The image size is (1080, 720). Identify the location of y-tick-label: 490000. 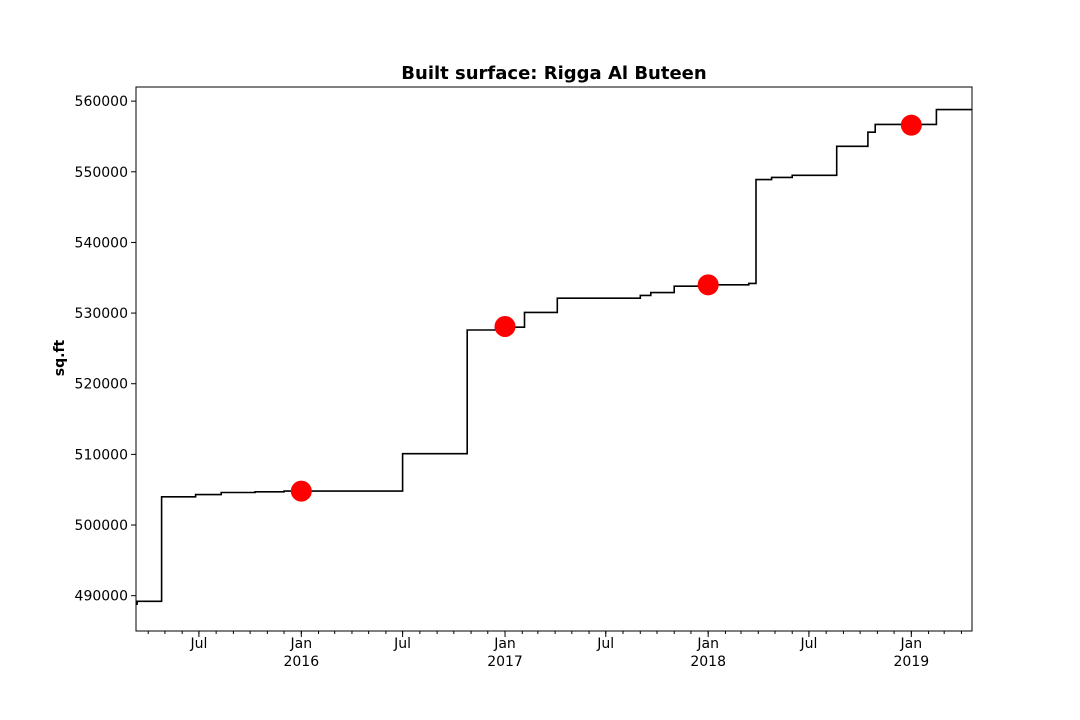
(101, 597).